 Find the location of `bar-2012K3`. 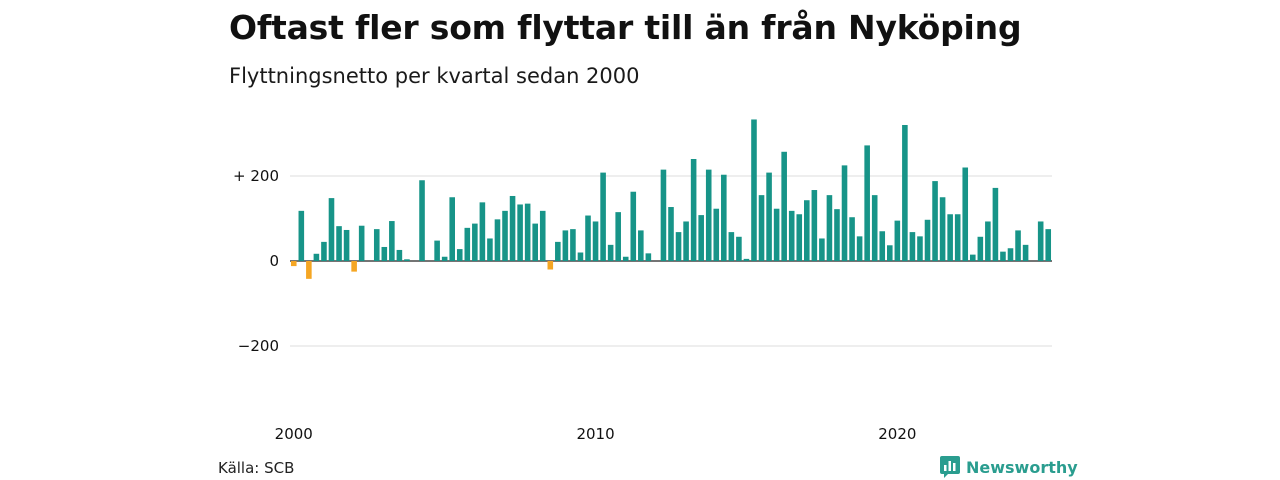

bar-2012K3 is located at coordinates (671, 234).